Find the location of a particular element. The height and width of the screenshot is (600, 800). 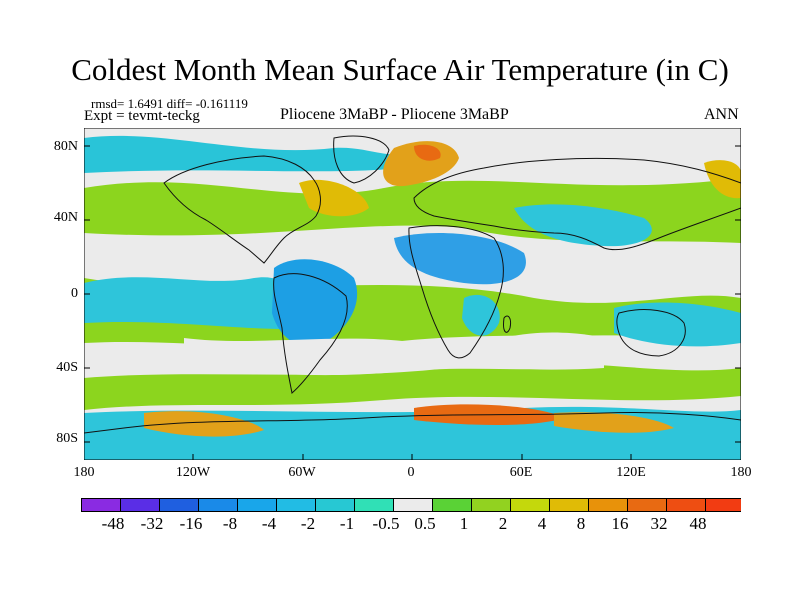

colorbar-label: 4 is located at coordinates (542, 523).